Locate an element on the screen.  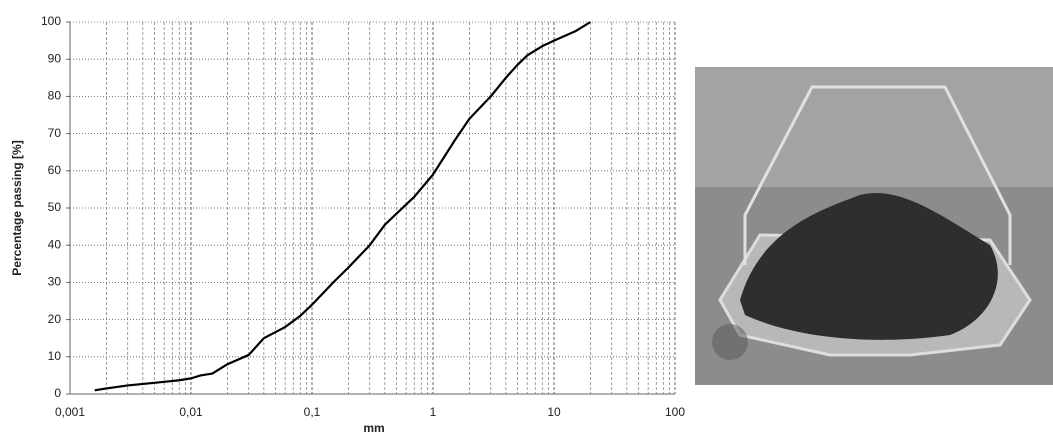
x-tick-label: 1 is located at coordinates (433, 412).